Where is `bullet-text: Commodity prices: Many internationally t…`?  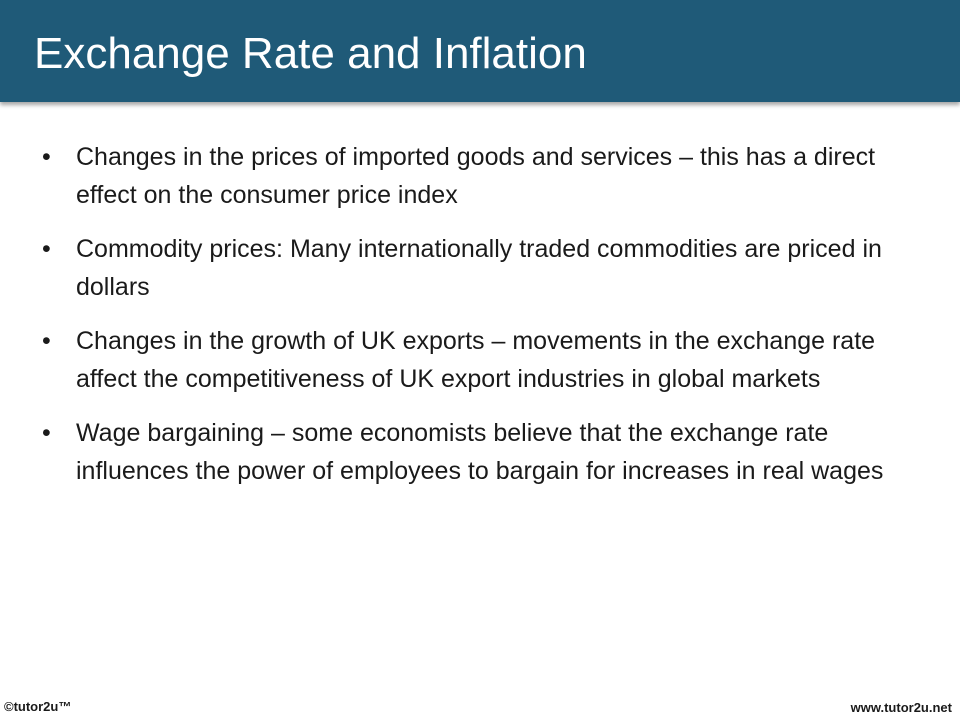 bullet-text: Commodity prices: Many internationally t… is located at coordinates (479, 268).